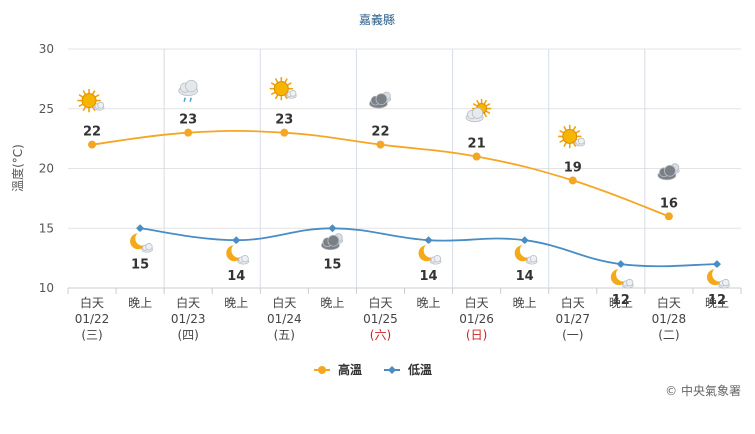 This screenshot has width=755, height=434. What do you see at coordinates (284, 335) in the screenshot?
I see `x-weekday-label: (五)` at bounding box center [284, 335].